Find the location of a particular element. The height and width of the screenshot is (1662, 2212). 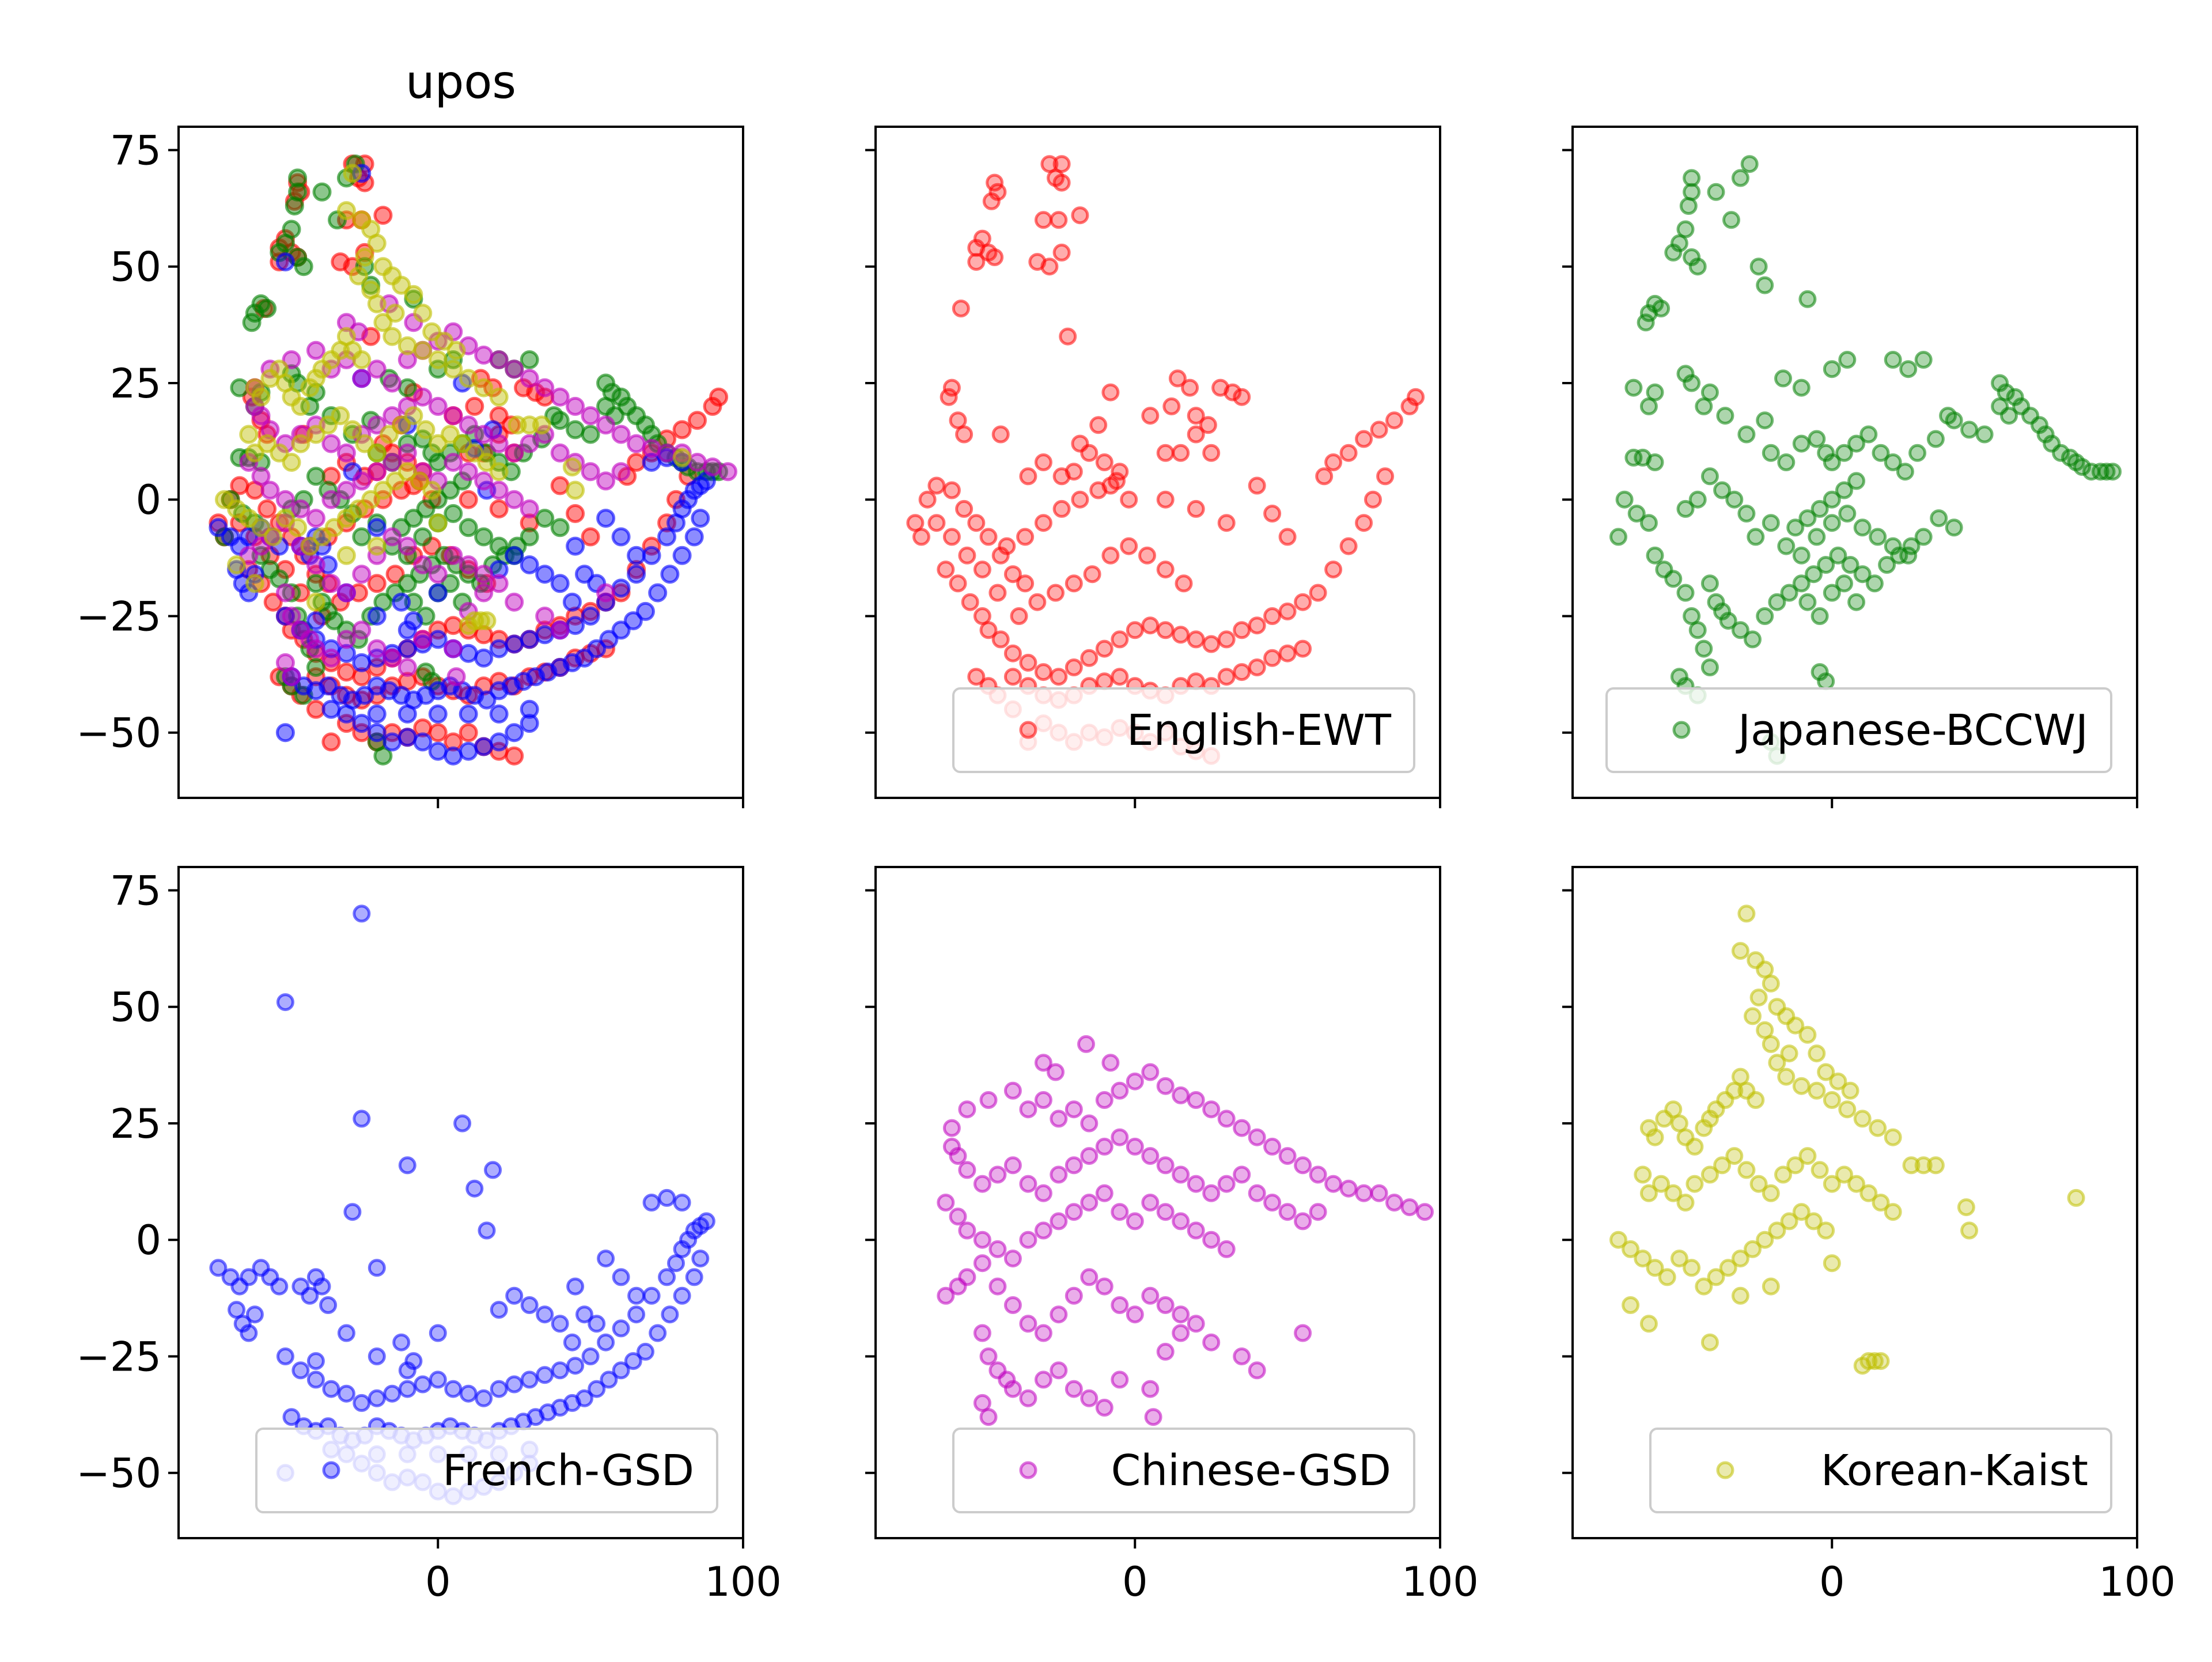

scatter-points is located at coordinates (1865, 460).